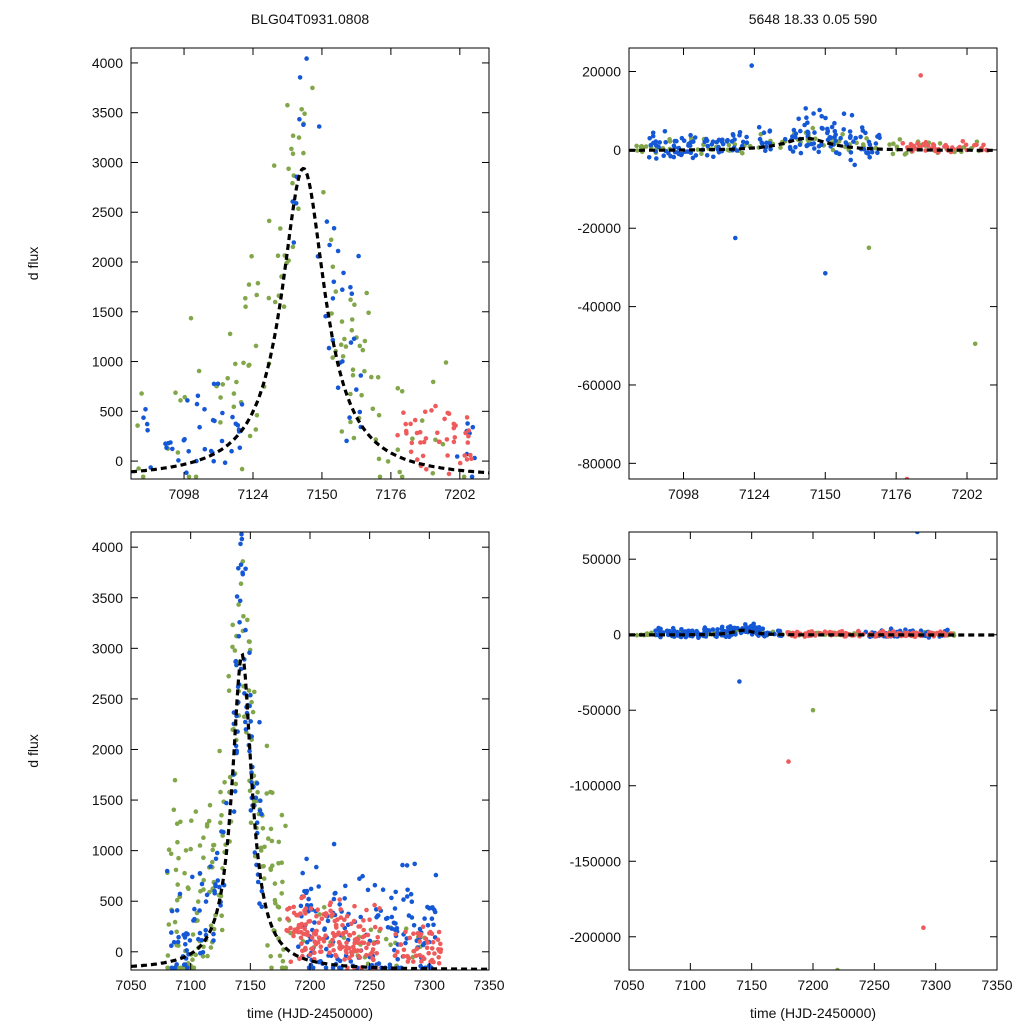 This screenshot has height=1024, width=1024. What do you see at coordinates (599, 307) in the screenshot?
I see `y-tick-label: -40000` at bounding box center [599, 307].